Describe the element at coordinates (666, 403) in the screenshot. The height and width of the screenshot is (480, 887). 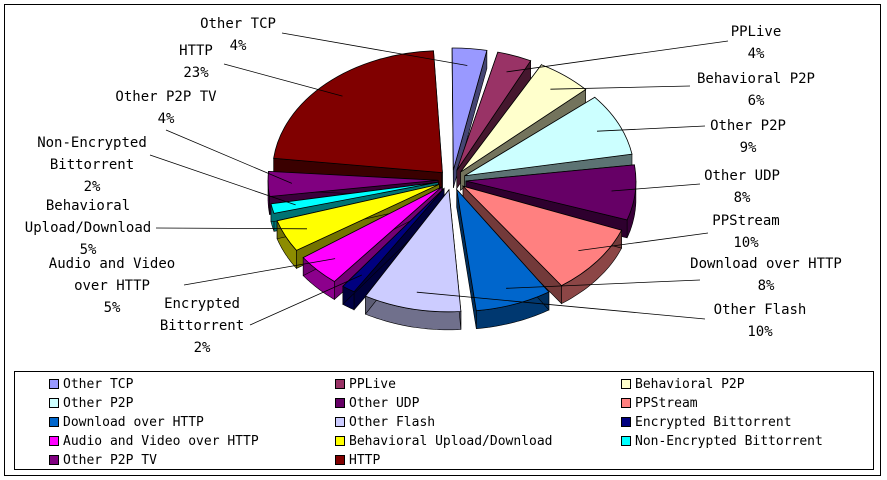
I see `legend-label: PPStream` at that location.